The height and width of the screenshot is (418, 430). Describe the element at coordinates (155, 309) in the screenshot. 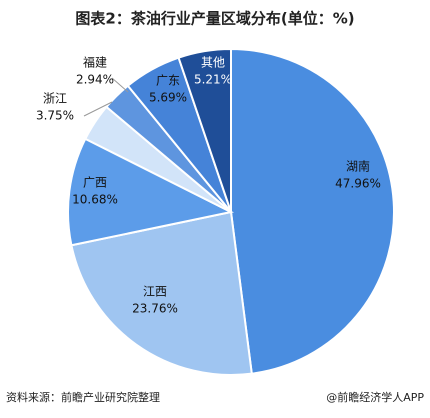

I see `slice-value-label: 23.76%` at that location.